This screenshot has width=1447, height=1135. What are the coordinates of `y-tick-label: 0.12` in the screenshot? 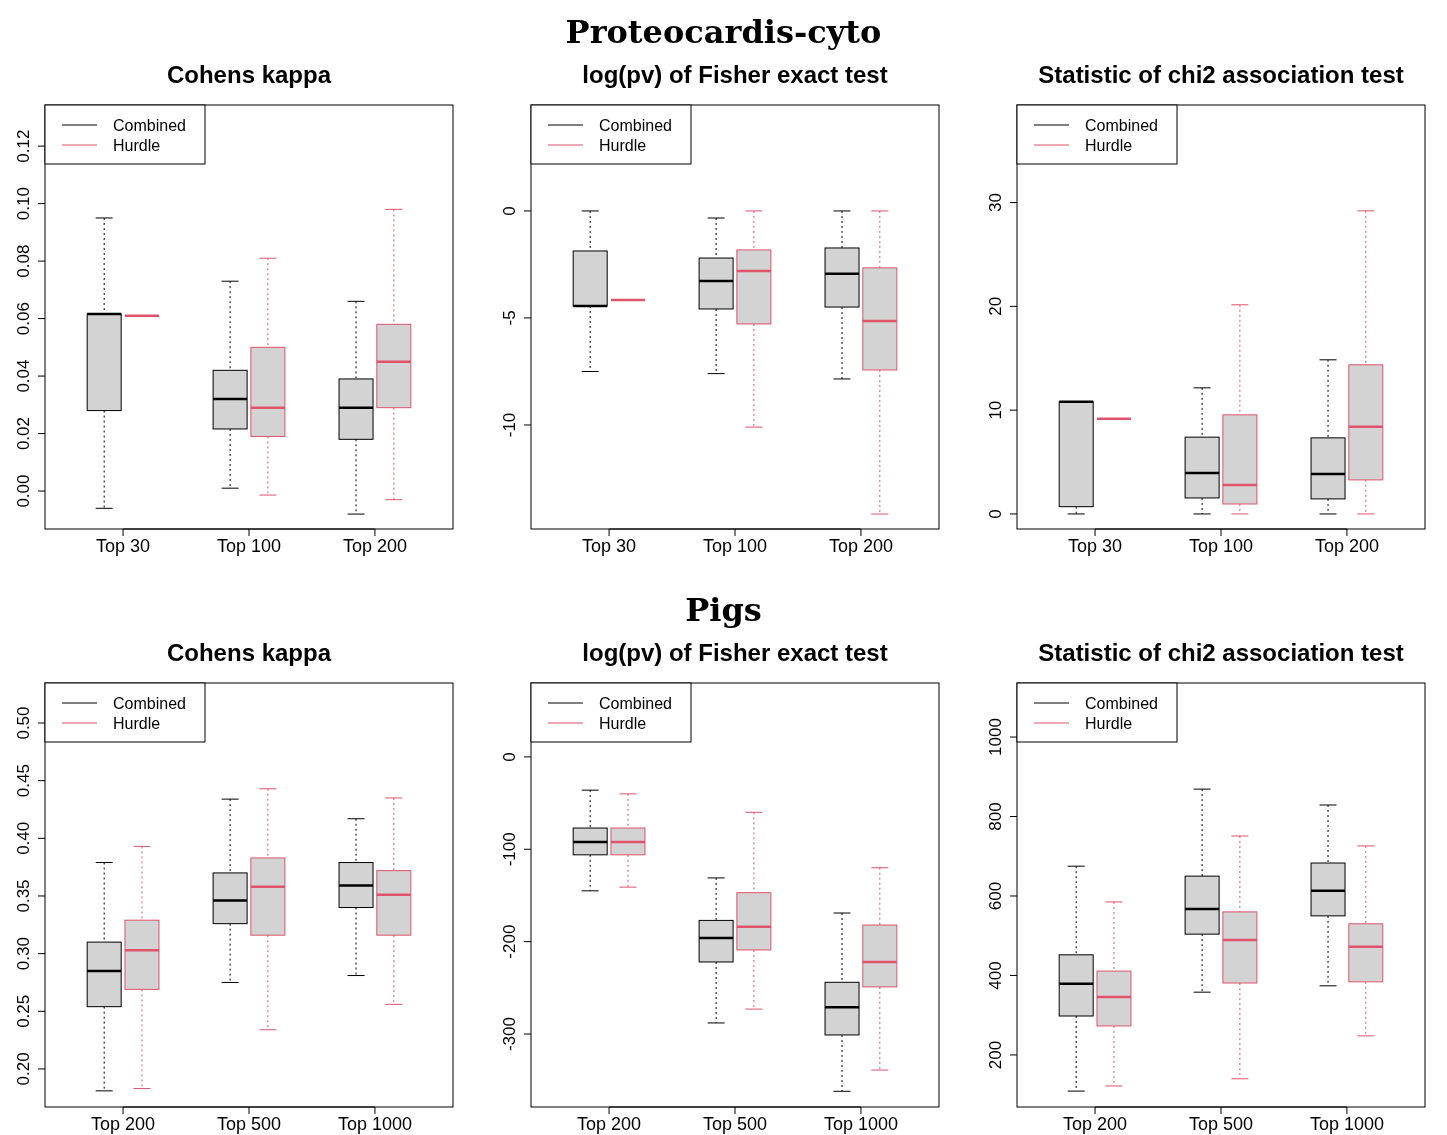 It's located at (23, 146).